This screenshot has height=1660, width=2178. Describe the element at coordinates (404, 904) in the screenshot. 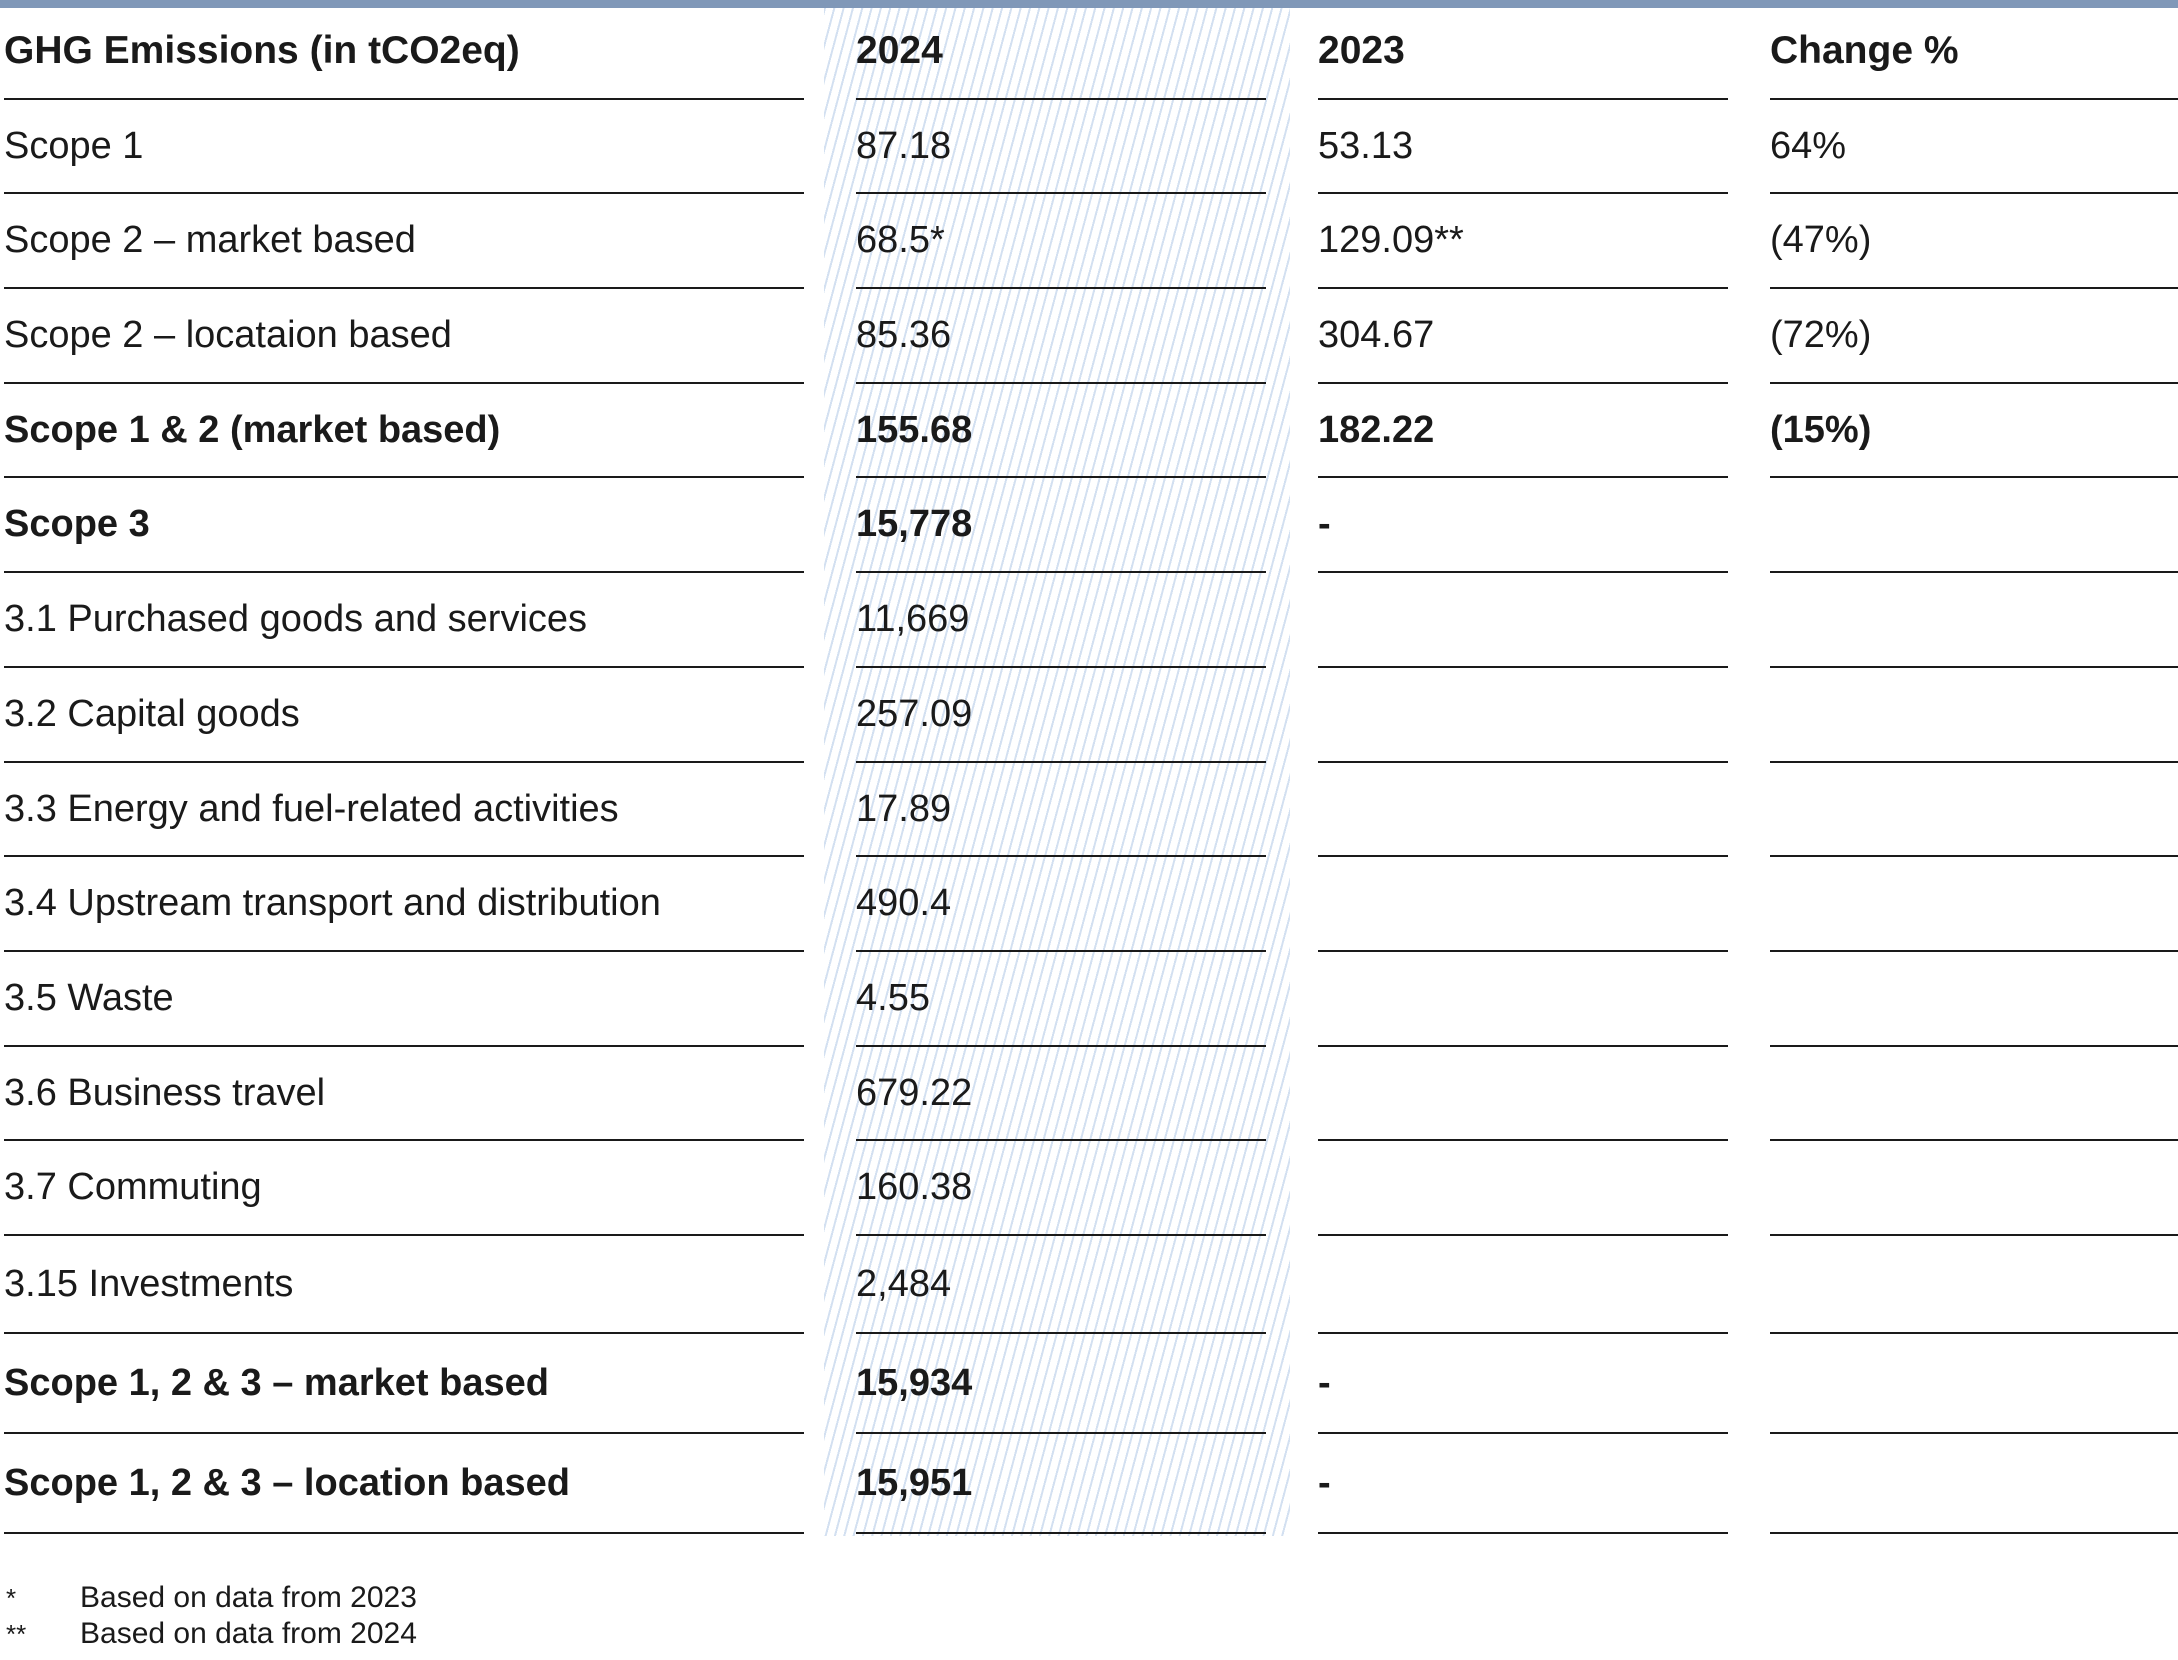

I see `row-label: 3.4 Upstream transport and distribution` at that location.